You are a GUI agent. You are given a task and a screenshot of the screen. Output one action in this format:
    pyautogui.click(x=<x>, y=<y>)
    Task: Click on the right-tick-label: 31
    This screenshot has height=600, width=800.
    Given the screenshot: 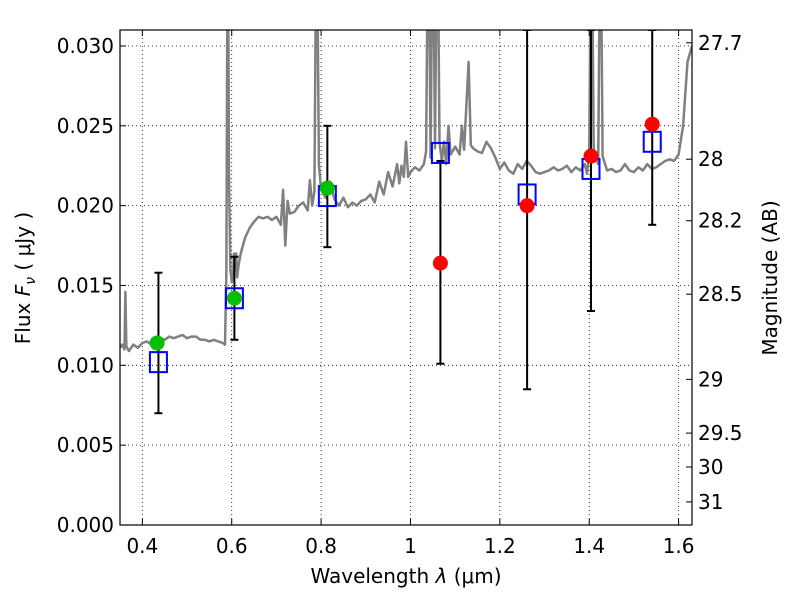 What is the action you would take?
    pyautogui.click(x=710, y=502)
    